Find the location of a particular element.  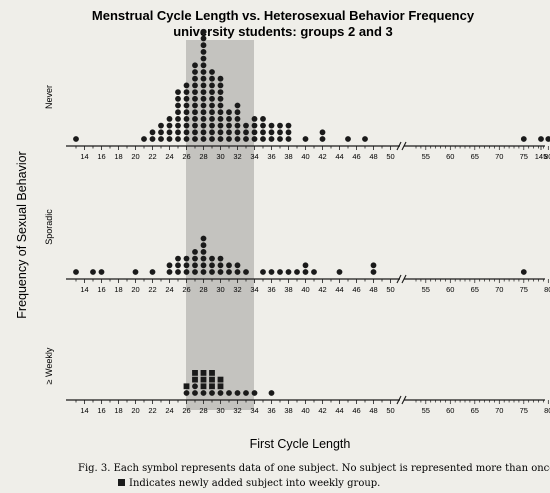

x-tick-label: 32 is located at coordinates (237, 289).